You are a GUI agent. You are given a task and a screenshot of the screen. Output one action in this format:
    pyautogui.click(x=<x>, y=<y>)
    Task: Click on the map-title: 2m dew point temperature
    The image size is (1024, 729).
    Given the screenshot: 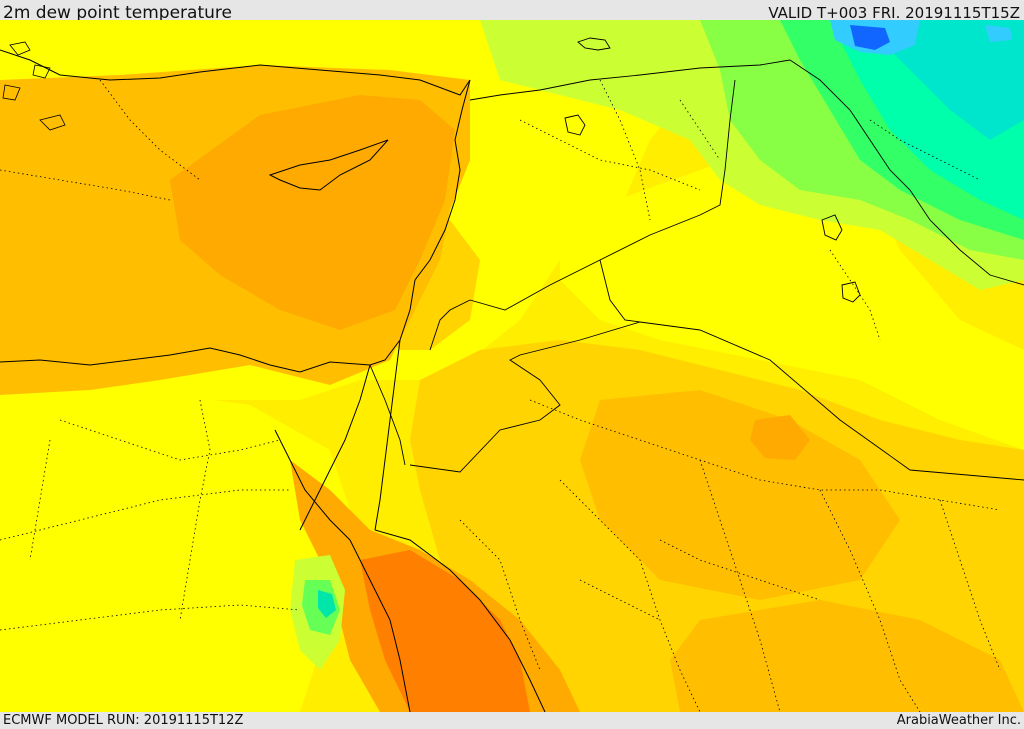 What is the action you would take?
    pyautogui.click(x=117, y=13)
    